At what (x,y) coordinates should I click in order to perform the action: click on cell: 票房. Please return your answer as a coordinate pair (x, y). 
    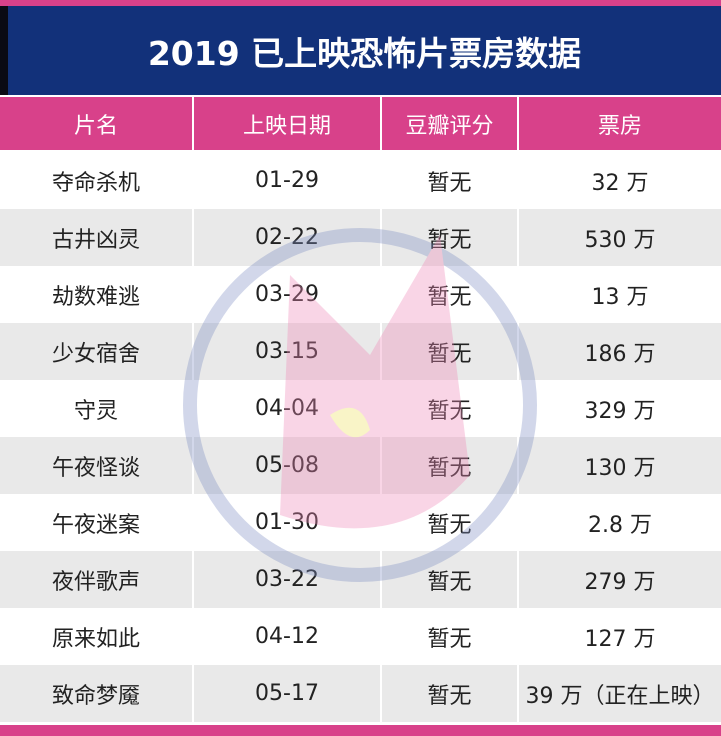
    Looking at the image, I should click on (620, 123).